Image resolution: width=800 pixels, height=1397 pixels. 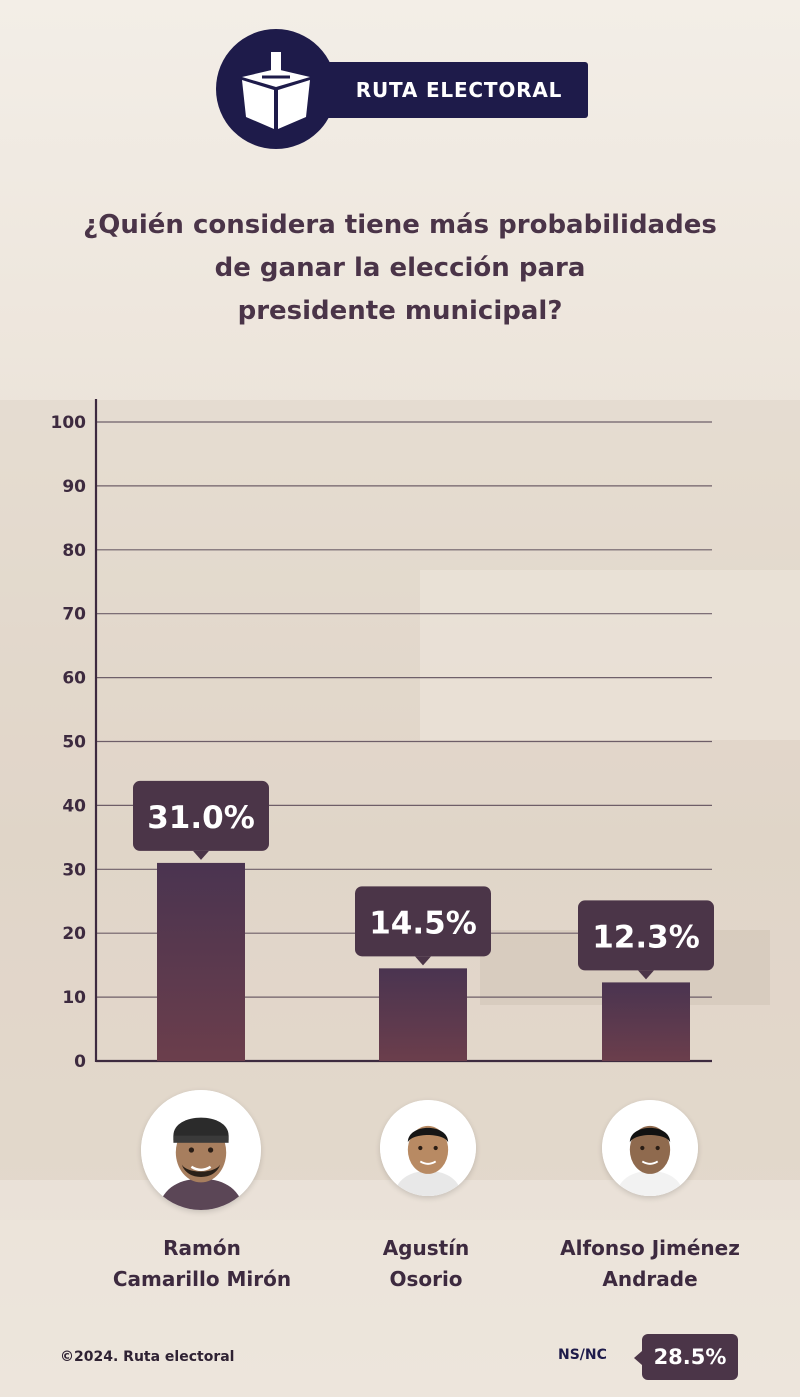 I want to click on brand-title: RUTA ELECTORAL, so click(x=454, y=90).